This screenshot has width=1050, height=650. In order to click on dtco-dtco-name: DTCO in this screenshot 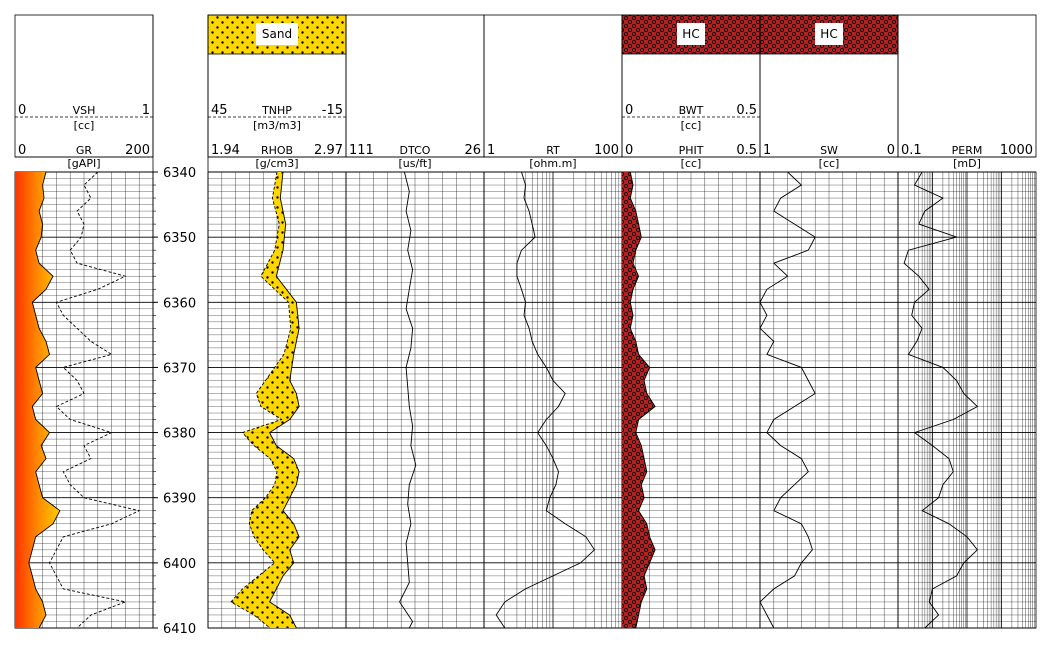, I will do `click(415, 150)`.